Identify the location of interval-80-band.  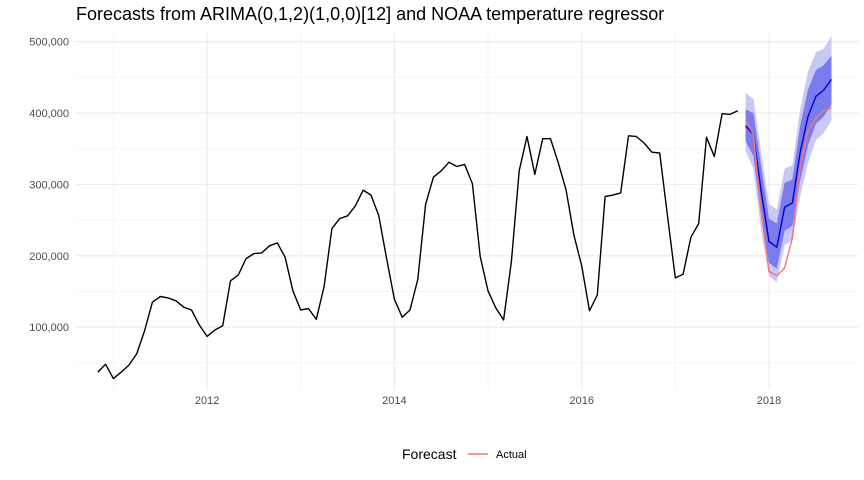
(788, 162).